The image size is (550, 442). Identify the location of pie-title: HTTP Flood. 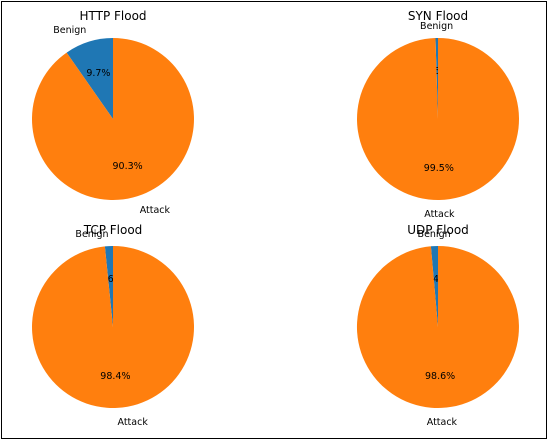
(112, 16).